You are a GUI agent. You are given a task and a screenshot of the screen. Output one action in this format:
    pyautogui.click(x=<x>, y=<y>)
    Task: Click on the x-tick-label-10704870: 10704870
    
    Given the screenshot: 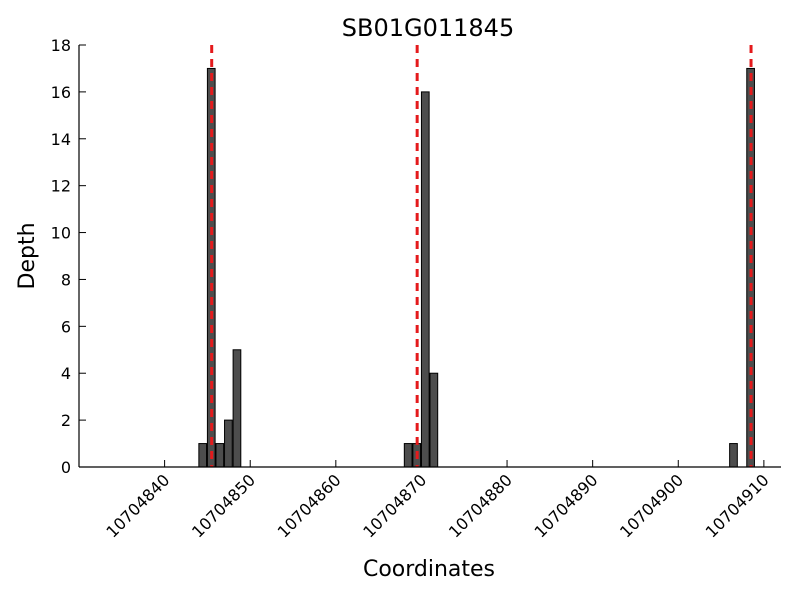 What is the action you would take?
    pyautogui.click(x=394, y=505)
    